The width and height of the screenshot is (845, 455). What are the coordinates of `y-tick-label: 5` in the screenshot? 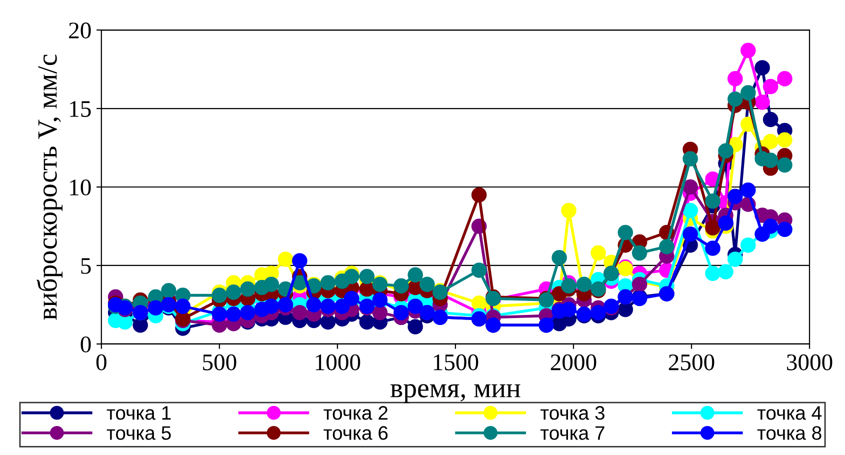 It's located at (86, 266).